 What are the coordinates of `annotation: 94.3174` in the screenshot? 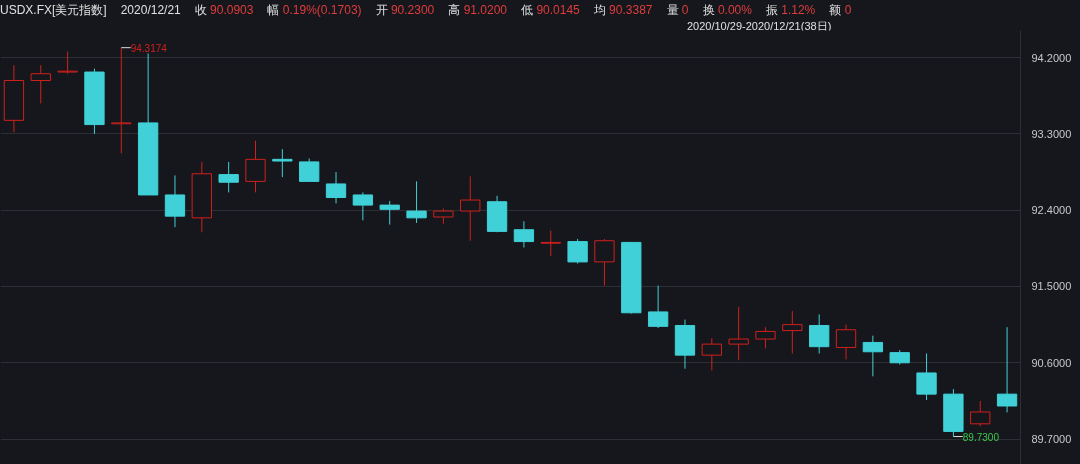 It's located at (149, 48).